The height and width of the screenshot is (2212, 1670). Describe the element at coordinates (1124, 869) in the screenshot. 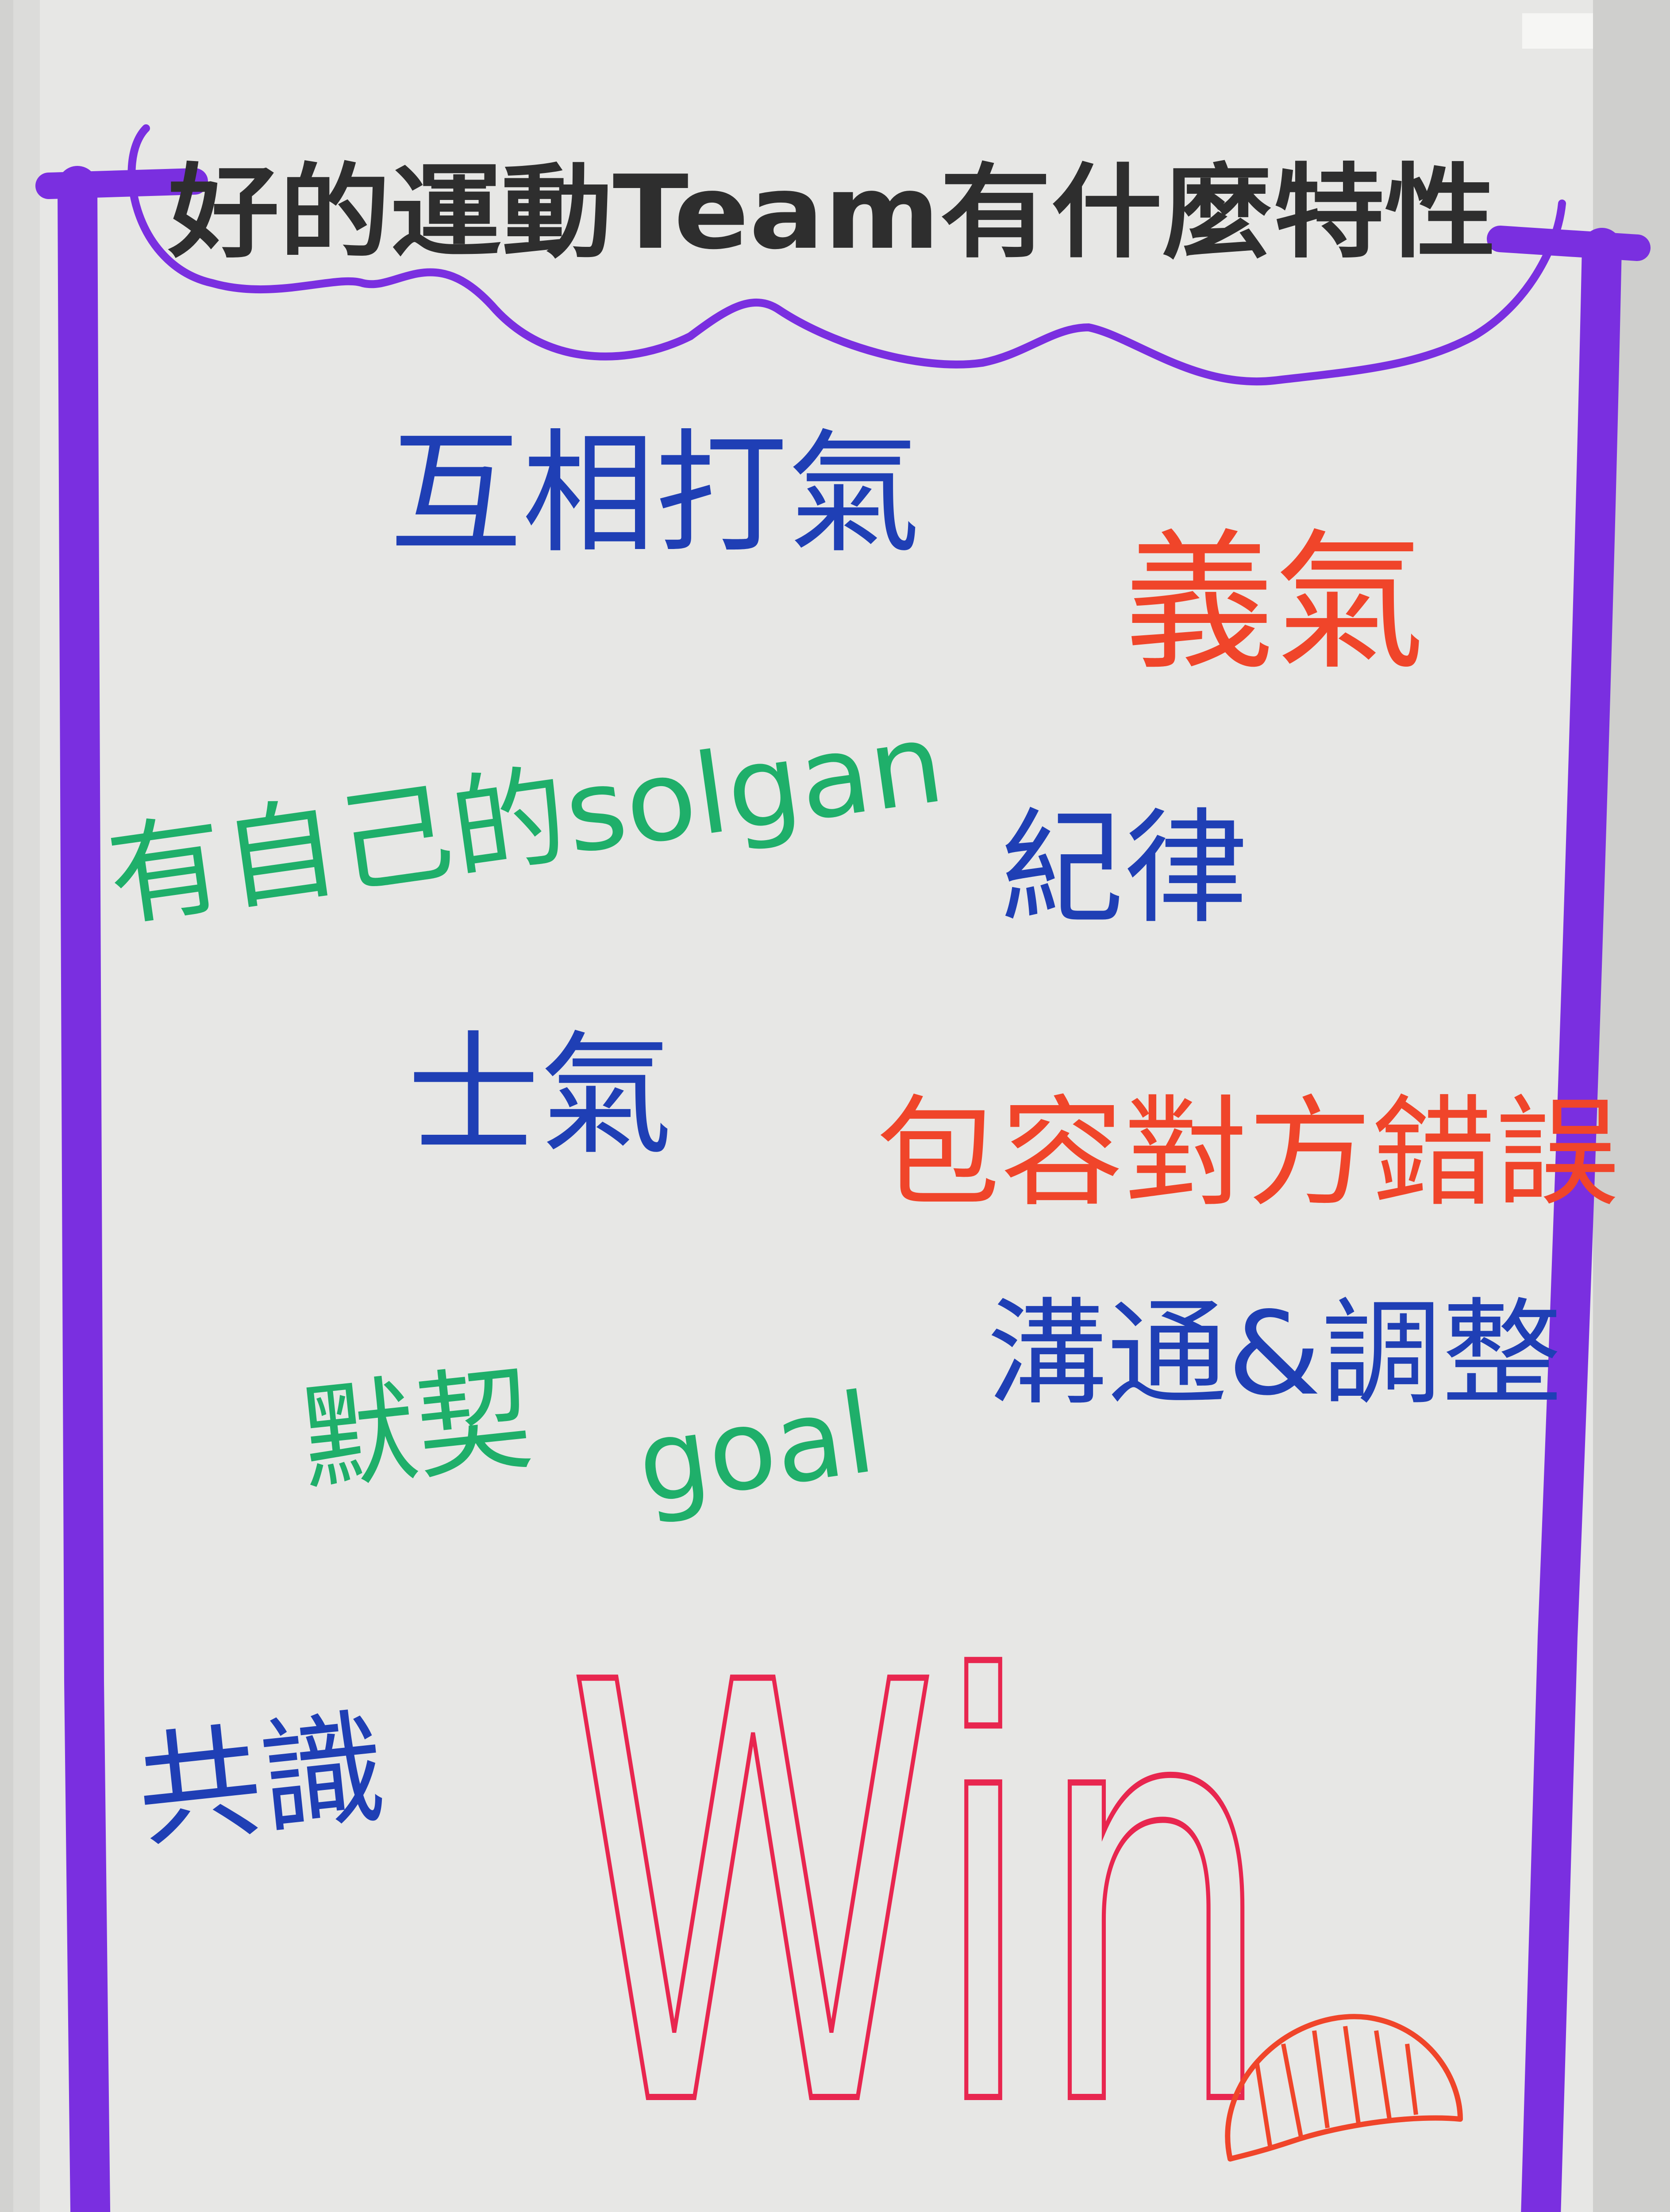

I see `note-discipline: 紀律` at that location.